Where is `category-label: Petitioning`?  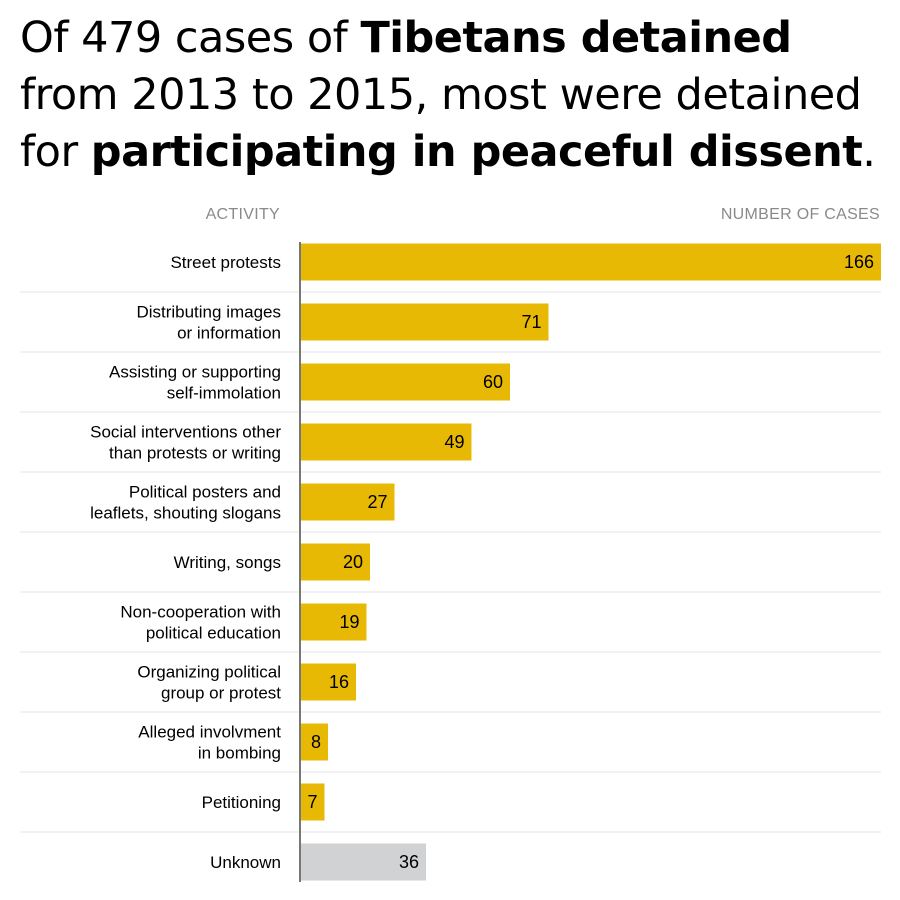
category-label: Petitioning is located at coordinates (241, 802).